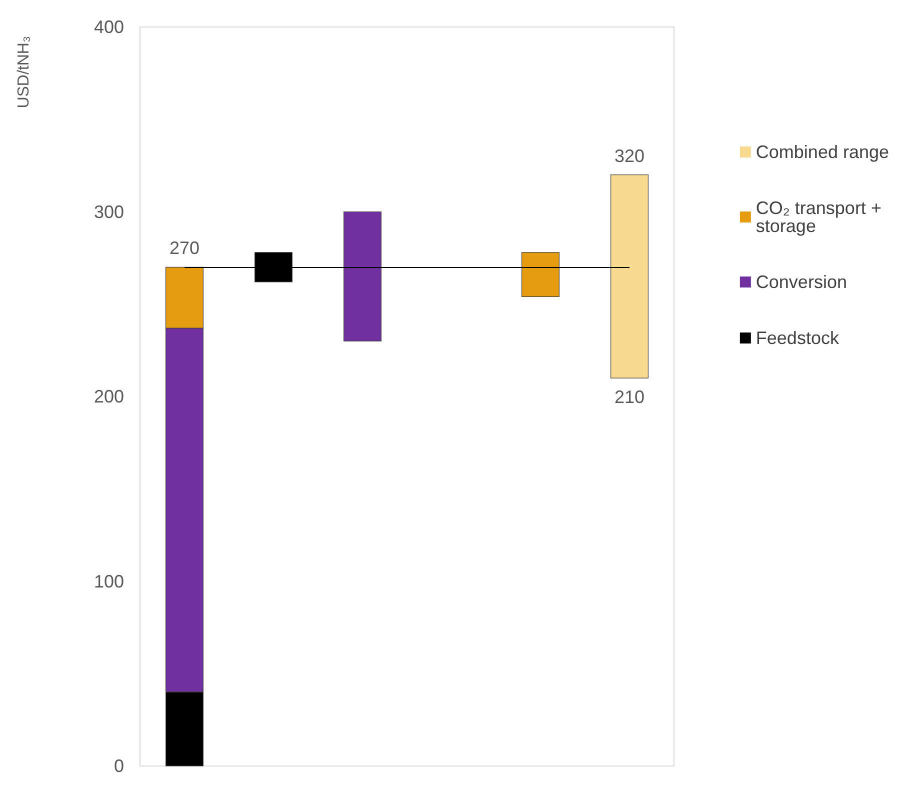 This screenshot has width=914, height=789. Describe the element at coordinates (823, 152) in the screenshot. I see `legend-label: Combined range` at that location.